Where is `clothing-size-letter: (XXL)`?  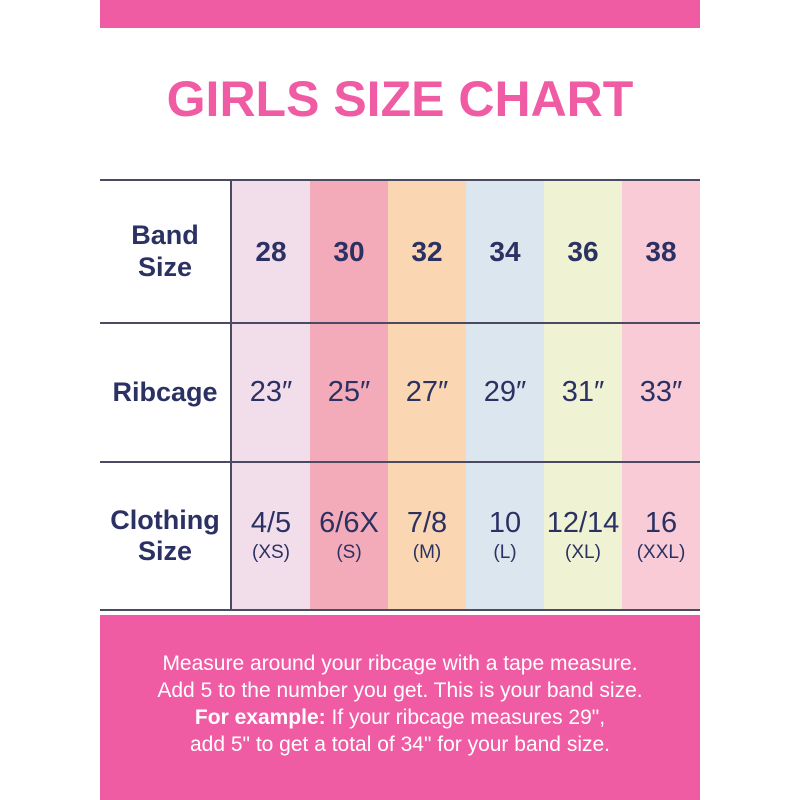
clothing-size-letter: (XXL) is located at coordinates (661, 552).